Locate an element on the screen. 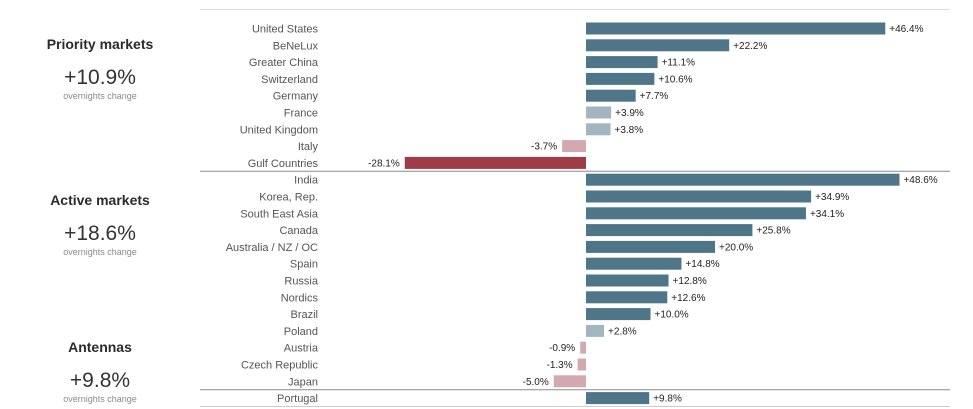 The height and width of the screenshot is (409, 973). panel-title: Active markets is located at coordinates (100, 200).